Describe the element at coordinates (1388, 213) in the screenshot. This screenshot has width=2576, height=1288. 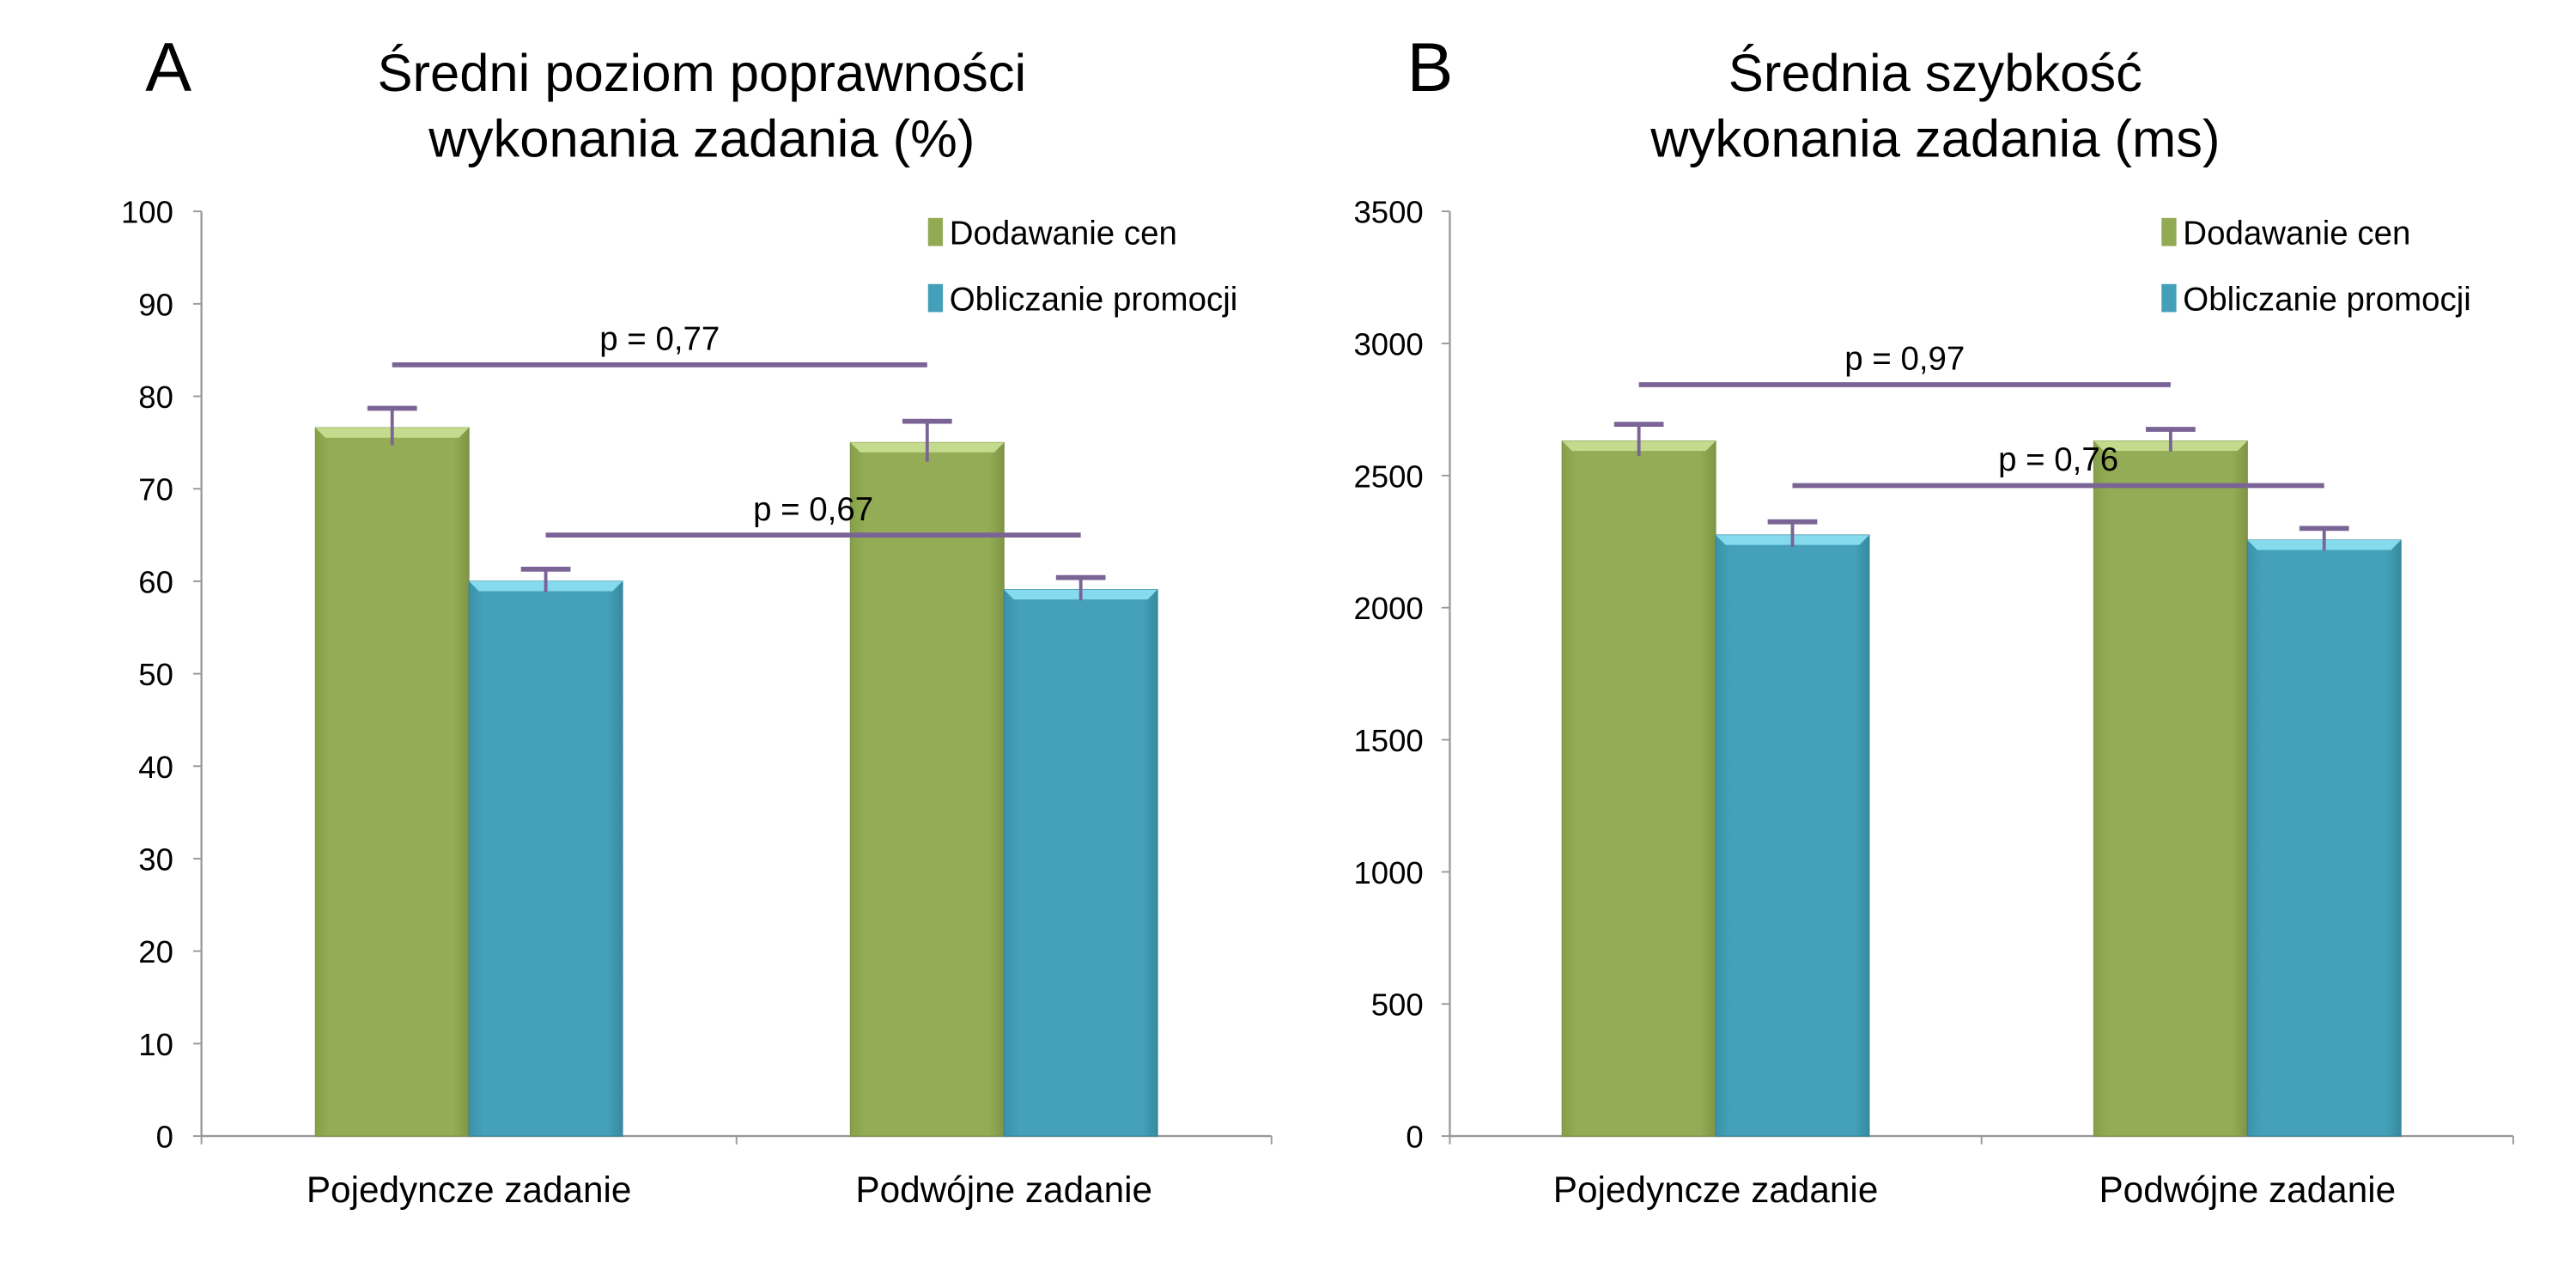
I see `y-tick-label: 3500` at that location.